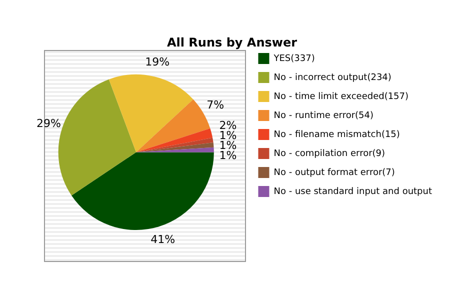  Describe the element at coordinates (330, 153) in the screenshot. I see `legend-label: No - compilation error(9)` at that location.